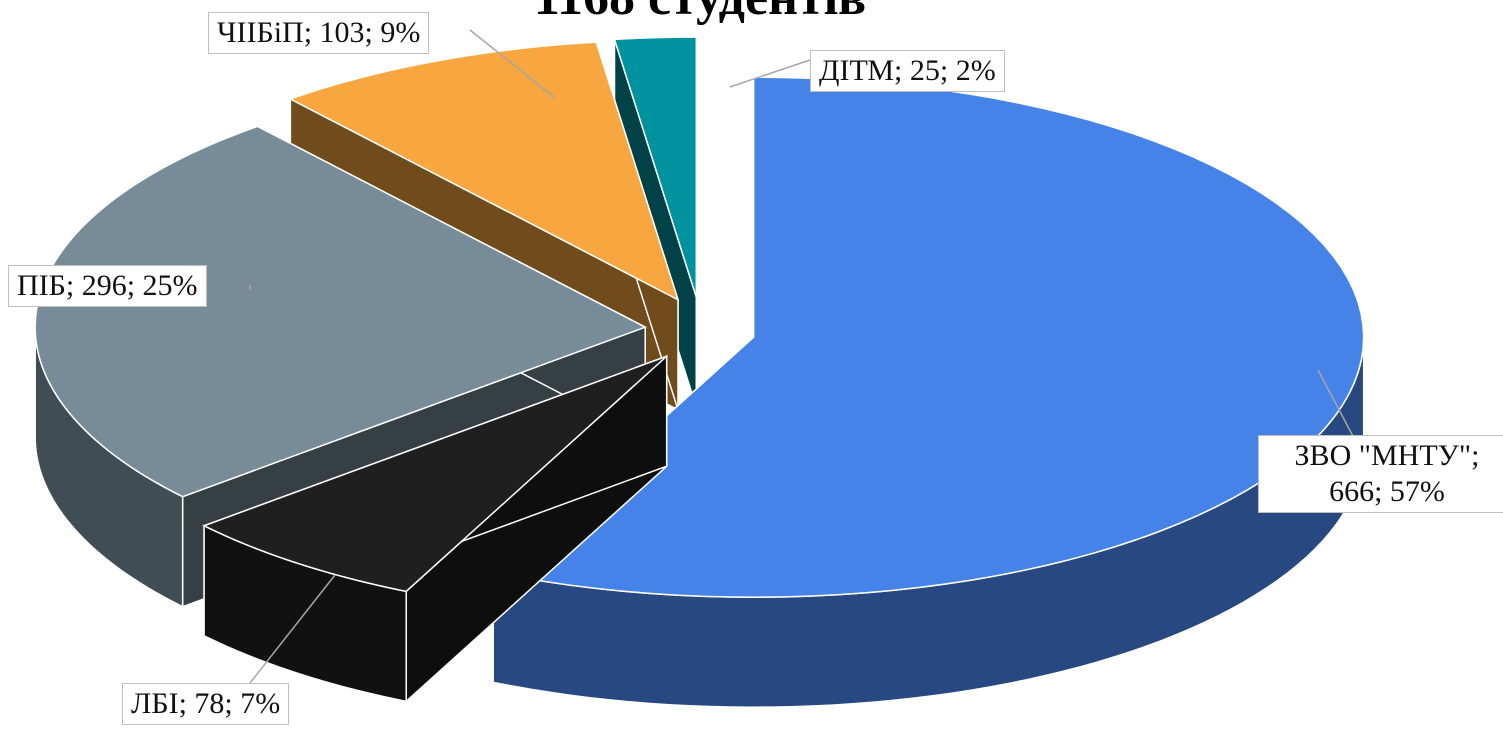 This screenshot has height=738, width=1503. What do you see at coordinates (907, 71) in the screenshot?
I see `data-label: ДІТМ; 25; 2%` at bounding box center [907, 71].